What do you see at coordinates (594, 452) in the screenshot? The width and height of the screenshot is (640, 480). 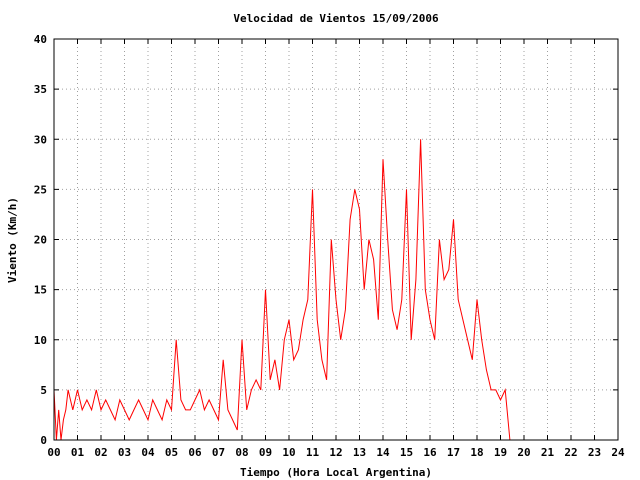 I see `x-tick-label: 23` at bounding box center [594, 452].